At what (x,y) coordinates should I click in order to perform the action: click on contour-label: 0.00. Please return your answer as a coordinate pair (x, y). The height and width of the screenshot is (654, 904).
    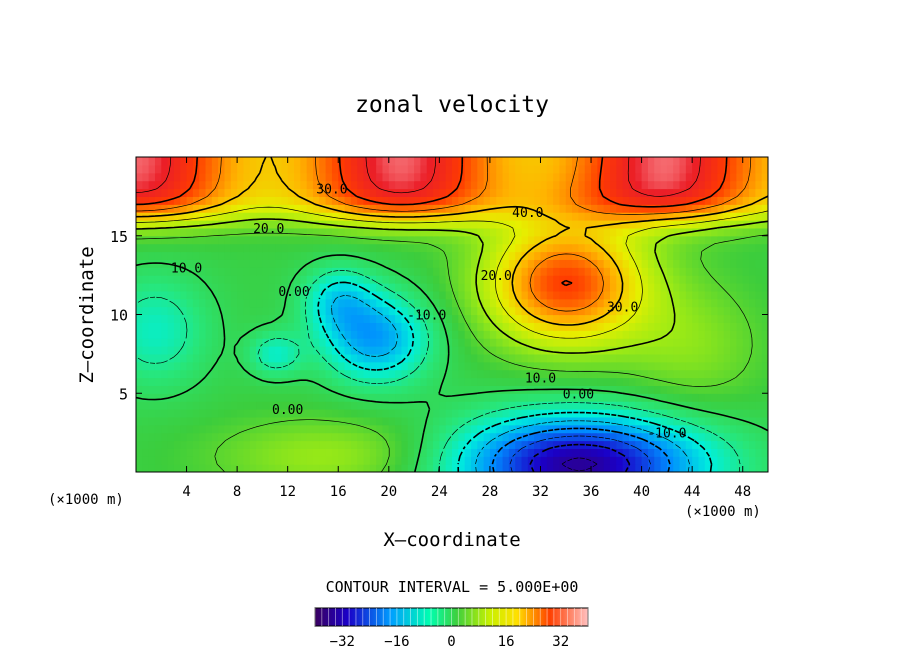
    Looking at the image, I should click on (287, 410).